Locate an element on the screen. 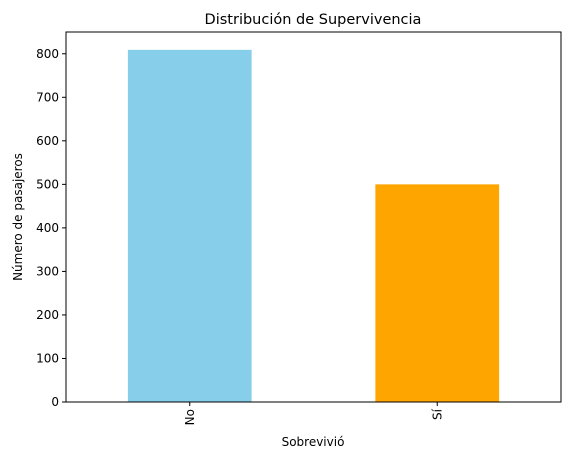 This screenshot has width=572, height=460. x-tick-label: Sí is located at coordinates (437, 414).